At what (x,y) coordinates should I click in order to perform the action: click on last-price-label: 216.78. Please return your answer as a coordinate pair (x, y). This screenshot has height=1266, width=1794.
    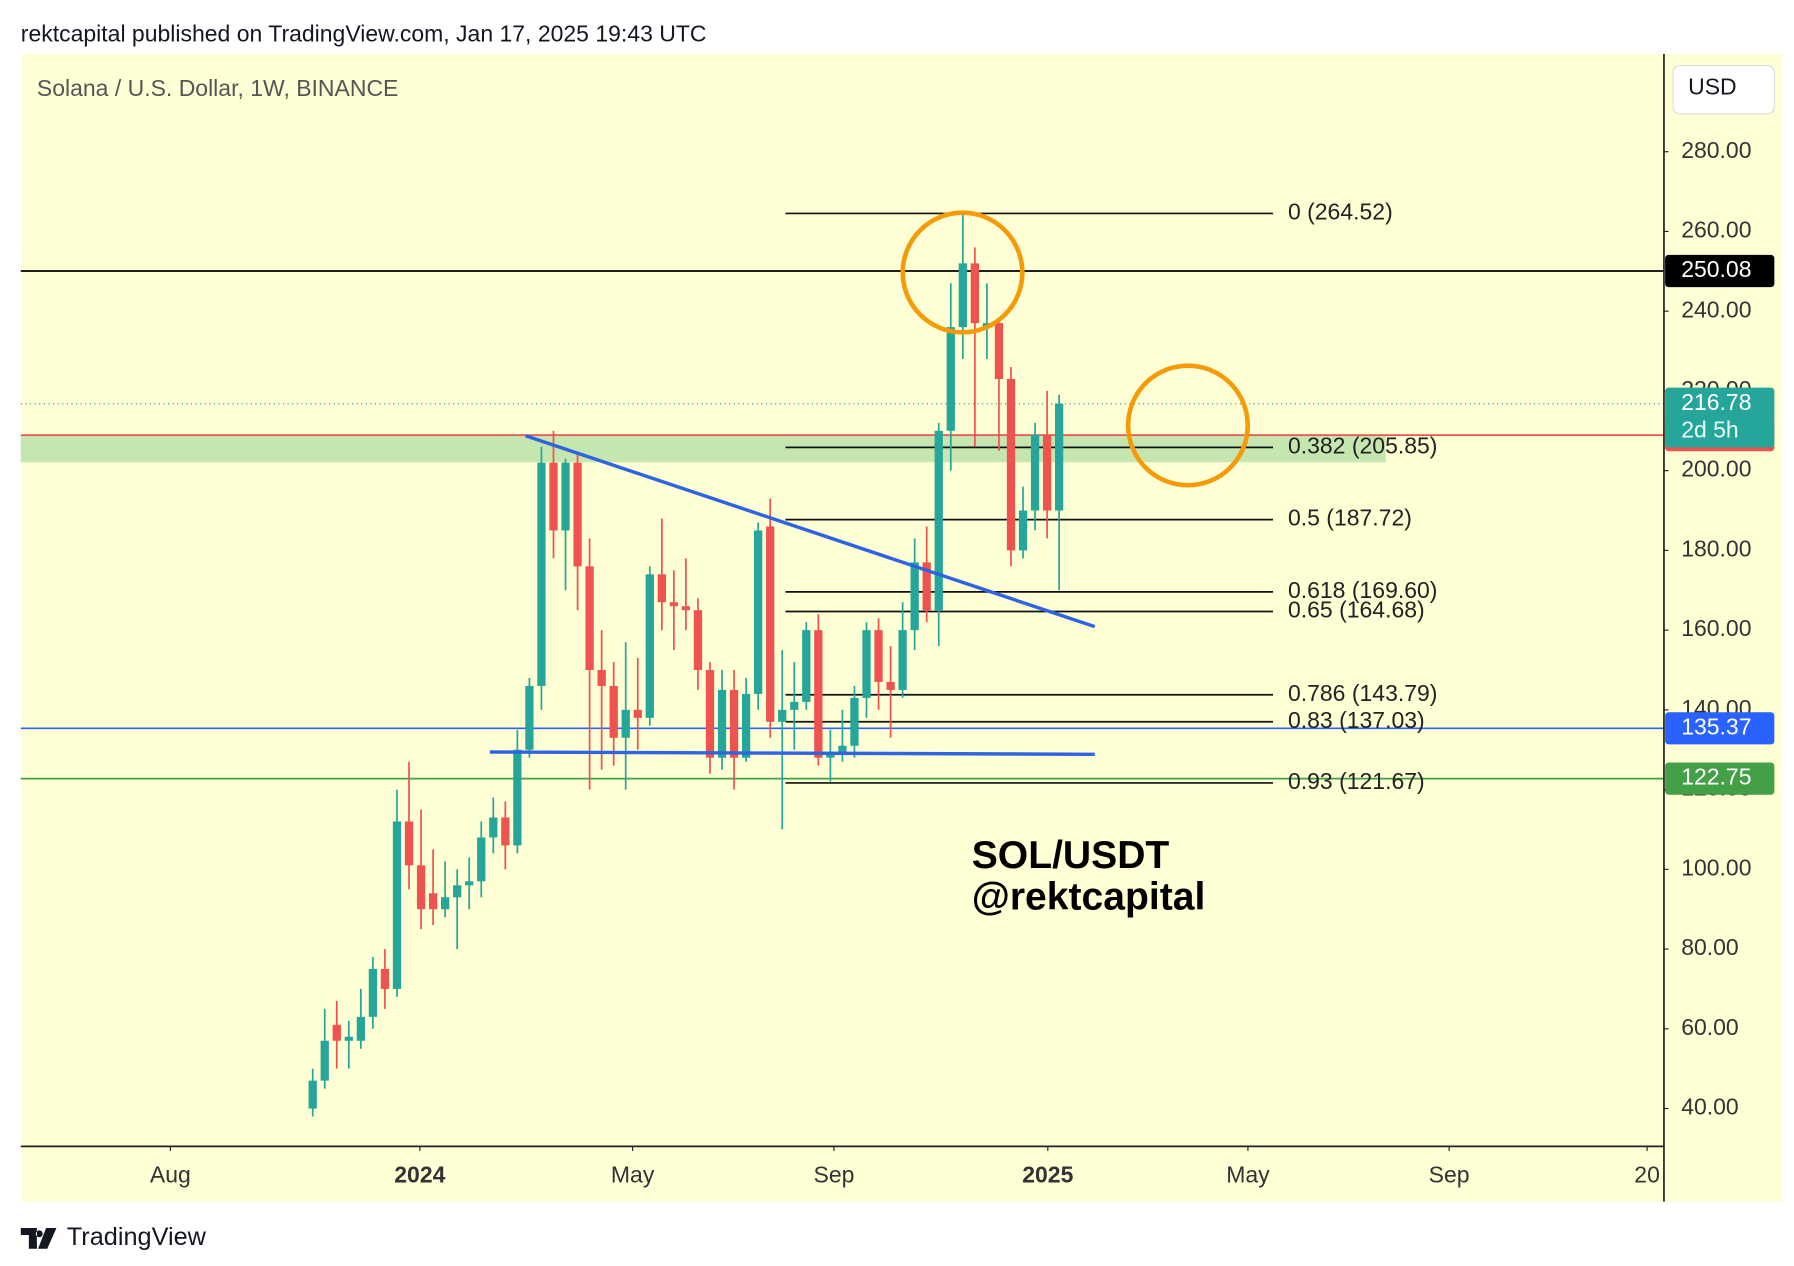
    Looking at the image, I should click on (1716, 402).